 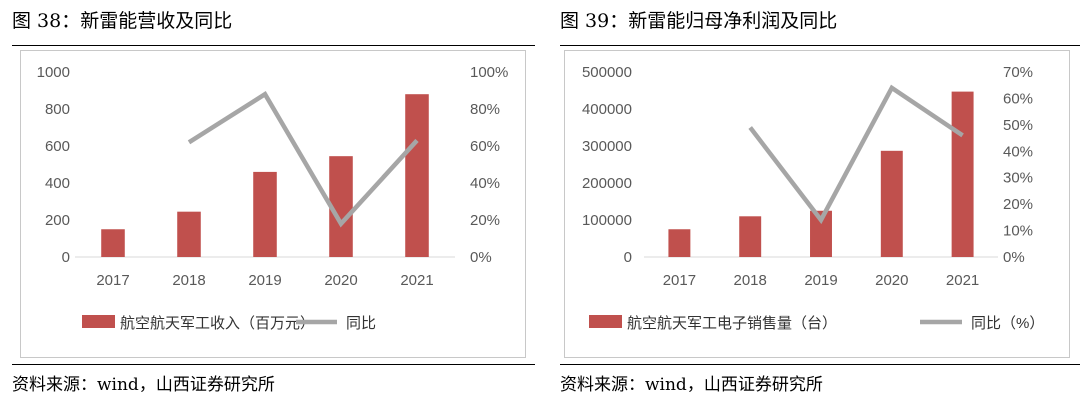 I want to click on figure-title: 图 38：新雷能营收及同比, so click(x=122, y=21).